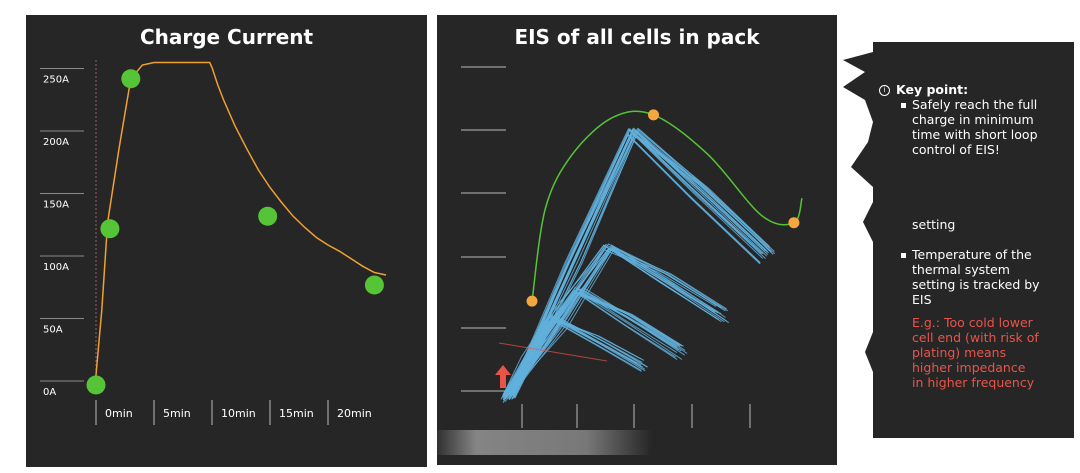  What do you see at coordinates (53, 330) in the screenshot?
I see `y-tick-label: 50A` at bounding box center [53, 330].